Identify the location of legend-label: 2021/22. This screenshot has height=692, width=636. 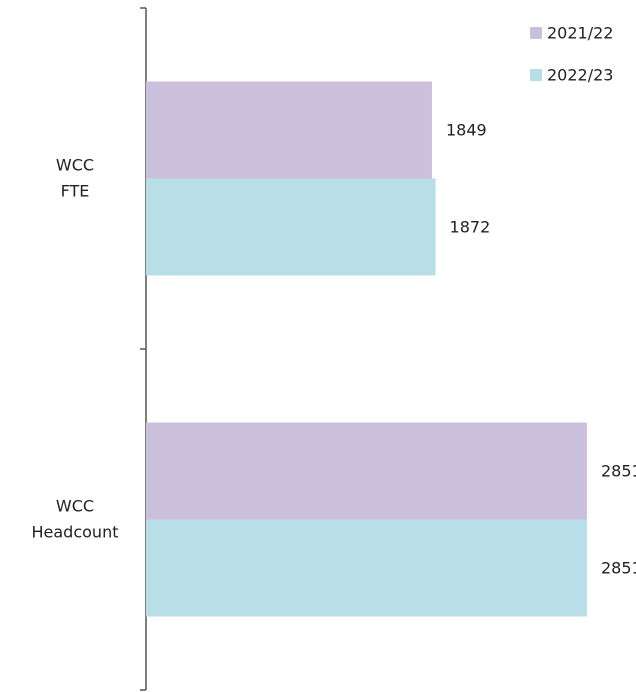
(580, 33).